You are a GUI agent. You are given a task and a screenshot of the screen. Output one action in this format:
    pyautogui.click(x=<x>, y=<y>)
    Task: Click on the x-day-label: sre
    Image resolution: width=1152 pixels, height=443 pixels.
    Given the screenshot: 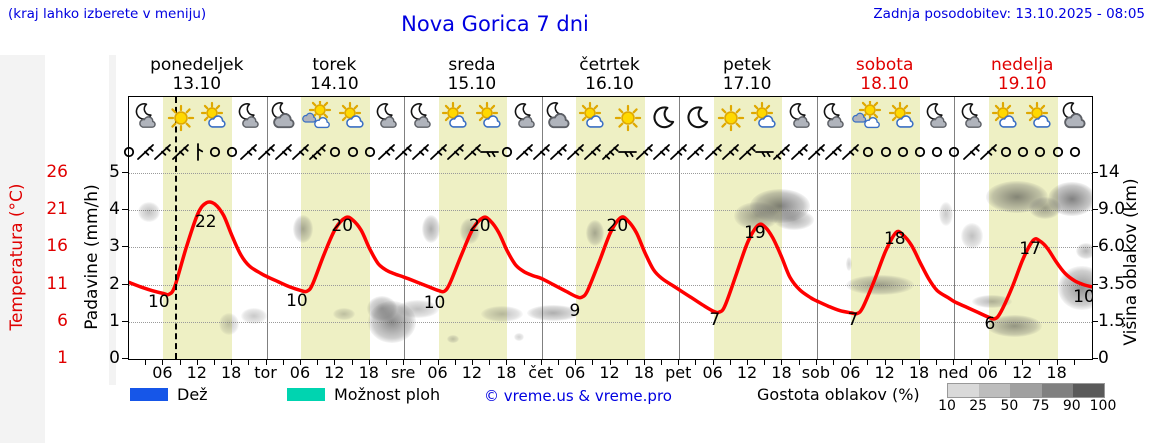 What is the action you would take?
    pyautogui.click(x=403, y=372)
    